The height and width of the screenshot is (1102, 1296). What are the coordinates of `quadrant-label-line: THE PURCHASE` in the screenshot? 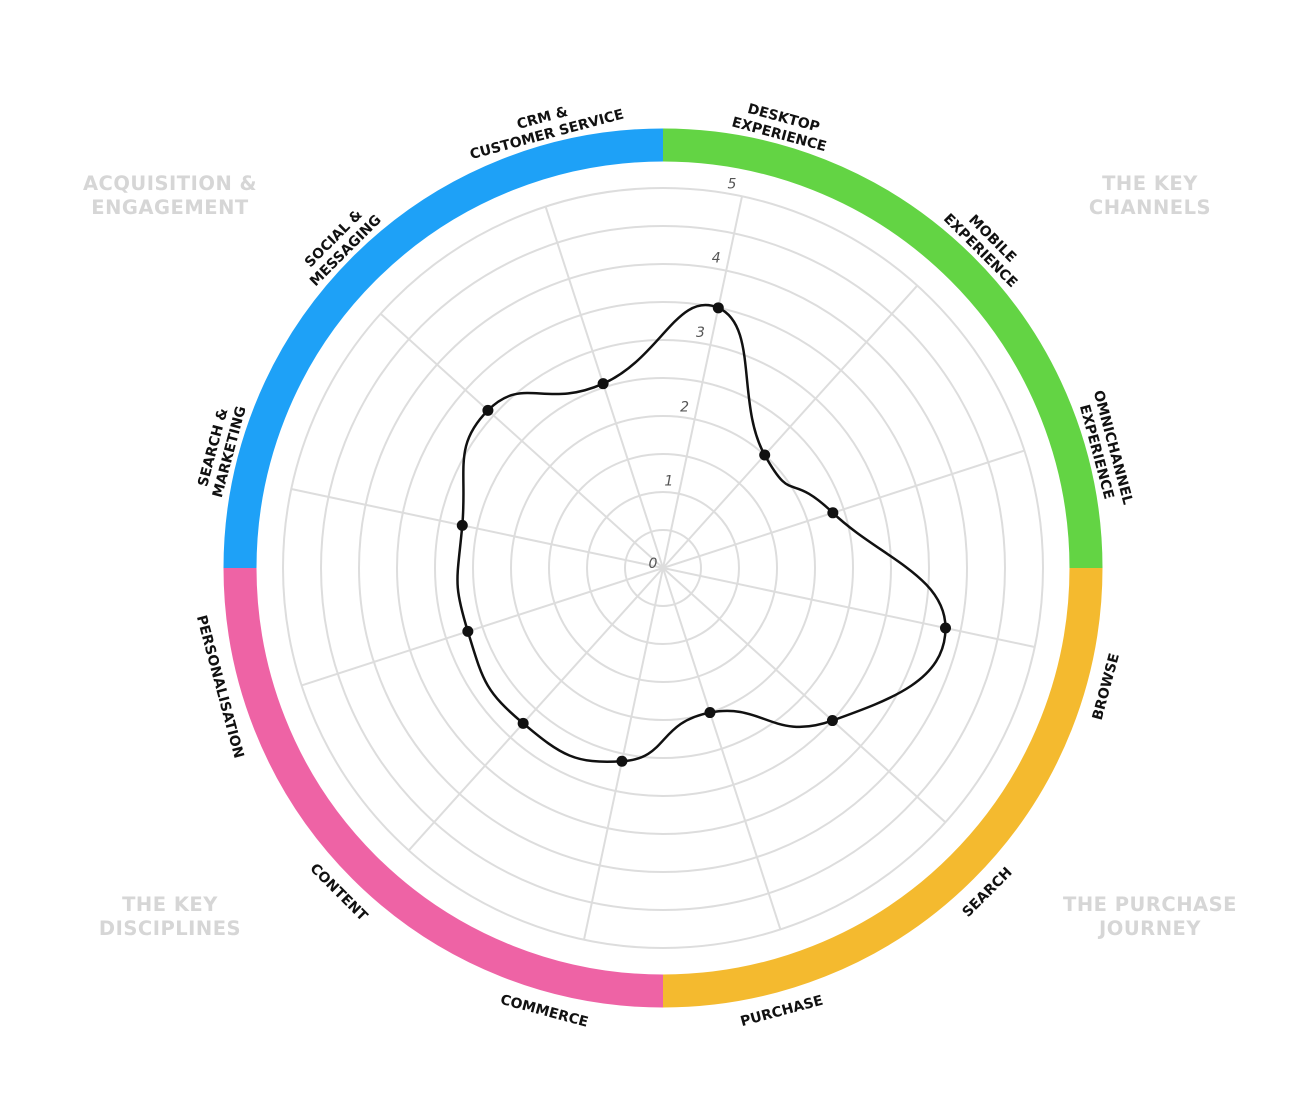 It's located at (1150, 904).